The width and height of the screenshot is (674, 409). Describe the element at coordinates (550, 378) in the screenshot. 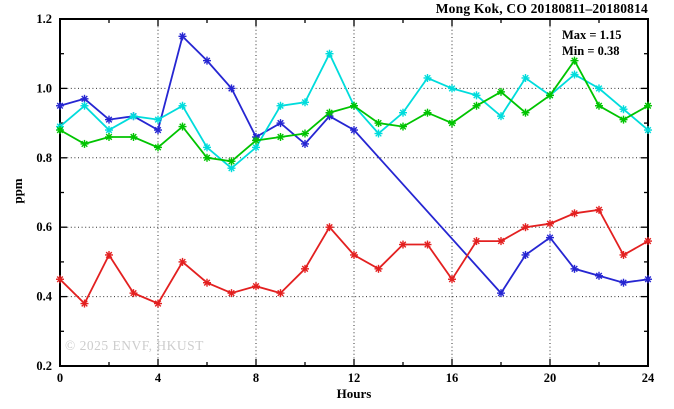

I see `svg-text: 20` at that location.